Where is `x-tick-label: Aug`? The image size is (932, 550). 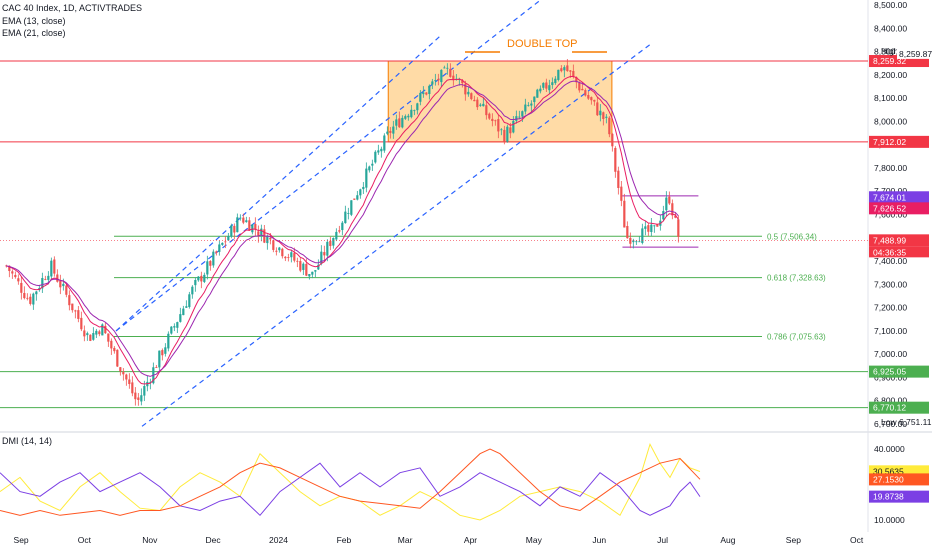 x-tick-label: Aug is located at coordinates (727, 540).